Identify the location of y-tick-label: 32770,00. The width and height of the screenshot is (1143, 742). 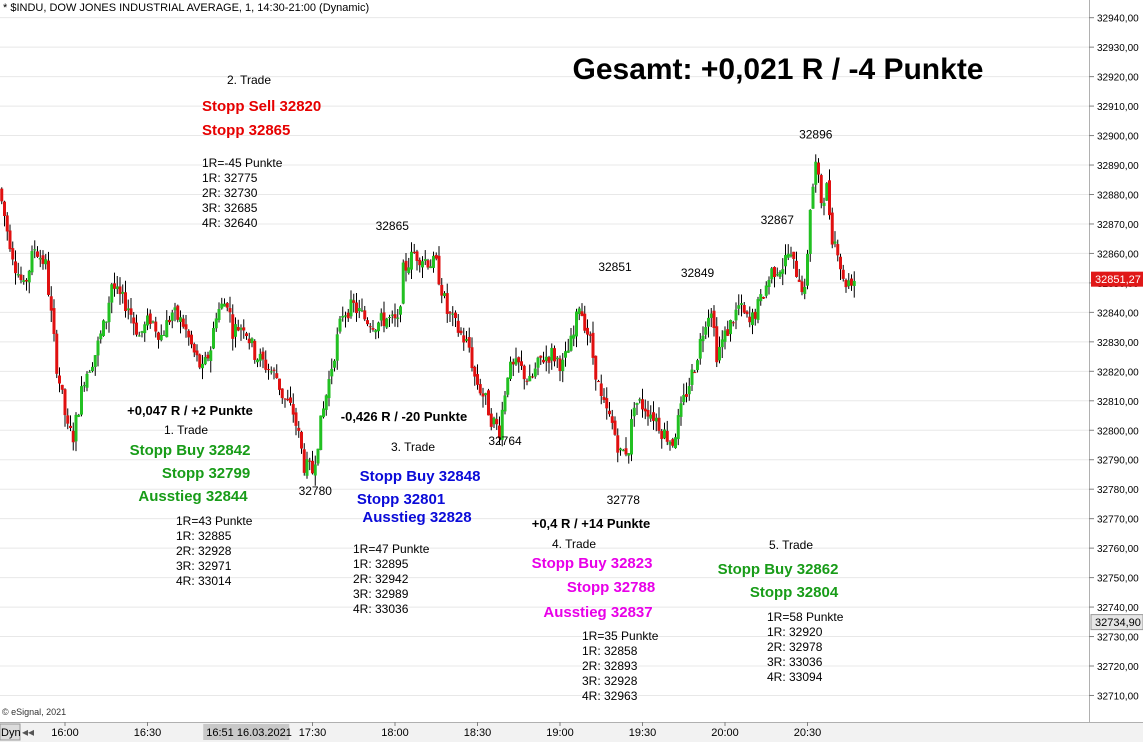
(1118, 520).